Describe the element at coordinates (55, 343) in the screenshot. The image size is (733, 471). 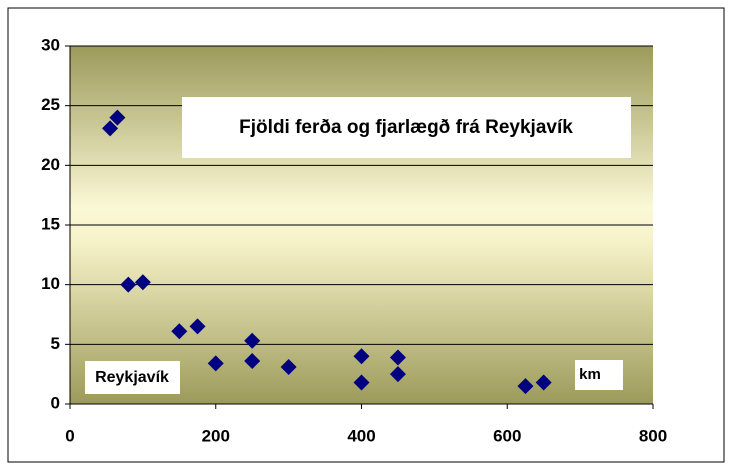
I see `y-tick-label: 5` at that location.